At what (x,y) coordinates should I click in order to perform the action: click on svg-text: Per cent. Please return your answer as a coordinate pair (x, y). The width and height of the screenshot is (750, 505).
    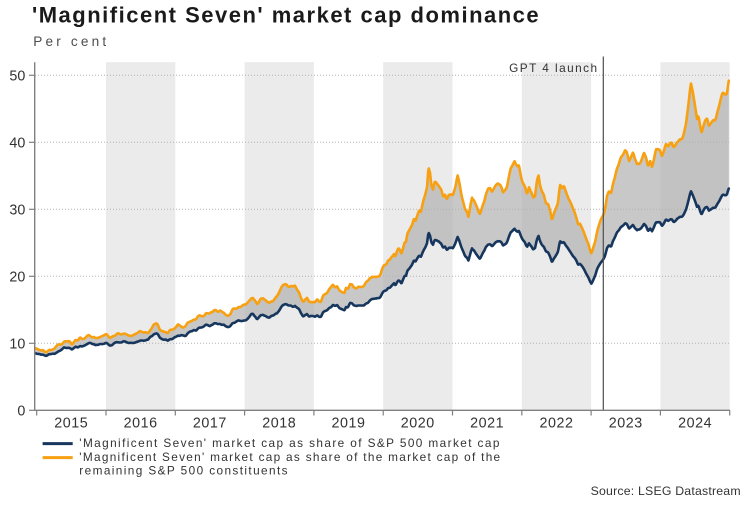
    Looking at the image, I should click on (71, 41).